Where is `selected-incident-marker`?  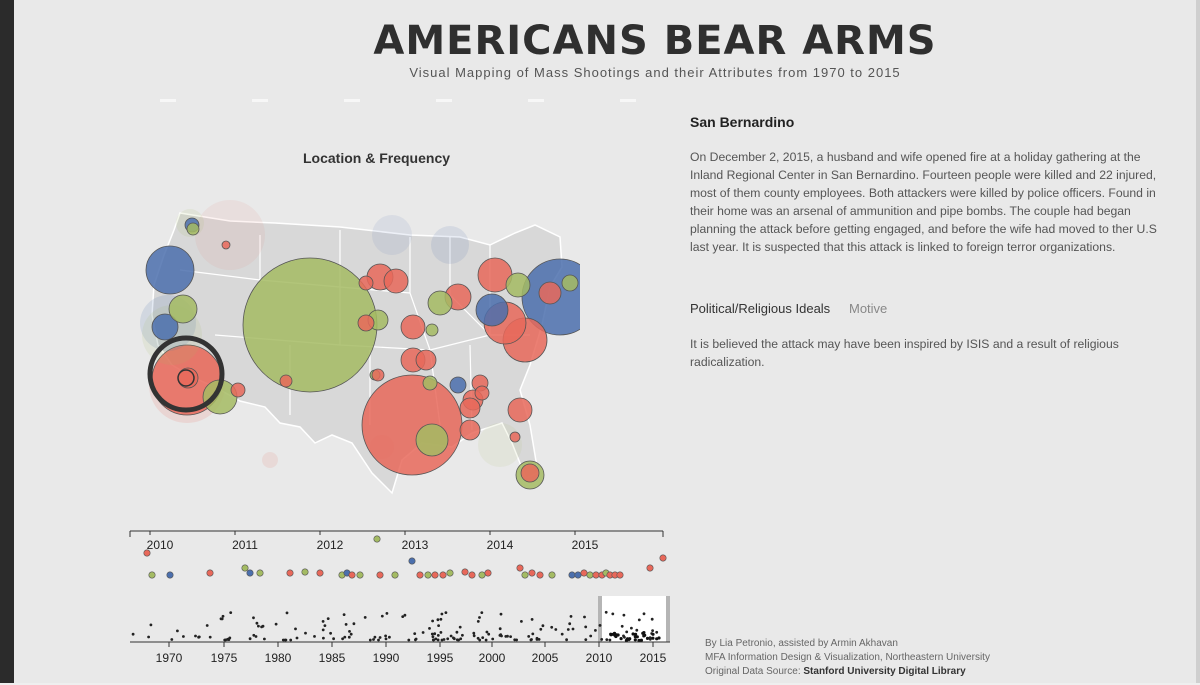 selected-incident-marker is located at coordinates (186, 378).